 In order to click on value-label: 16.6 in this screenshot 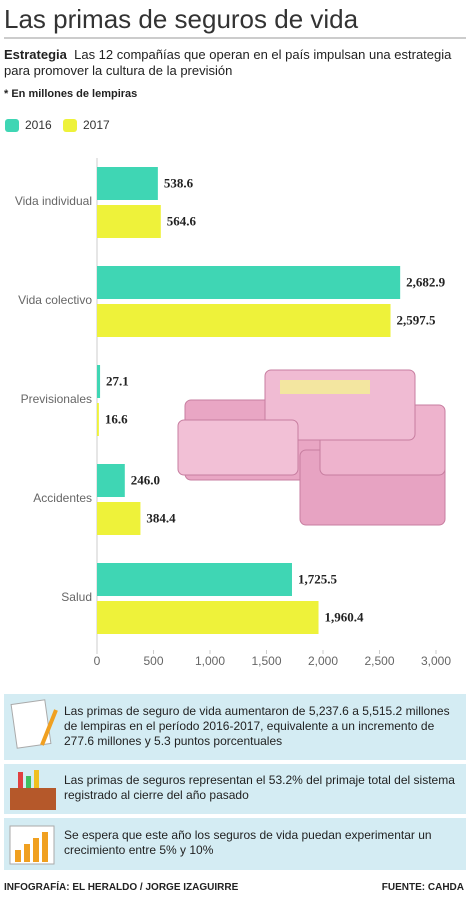, I will do `click(116, 418)`.